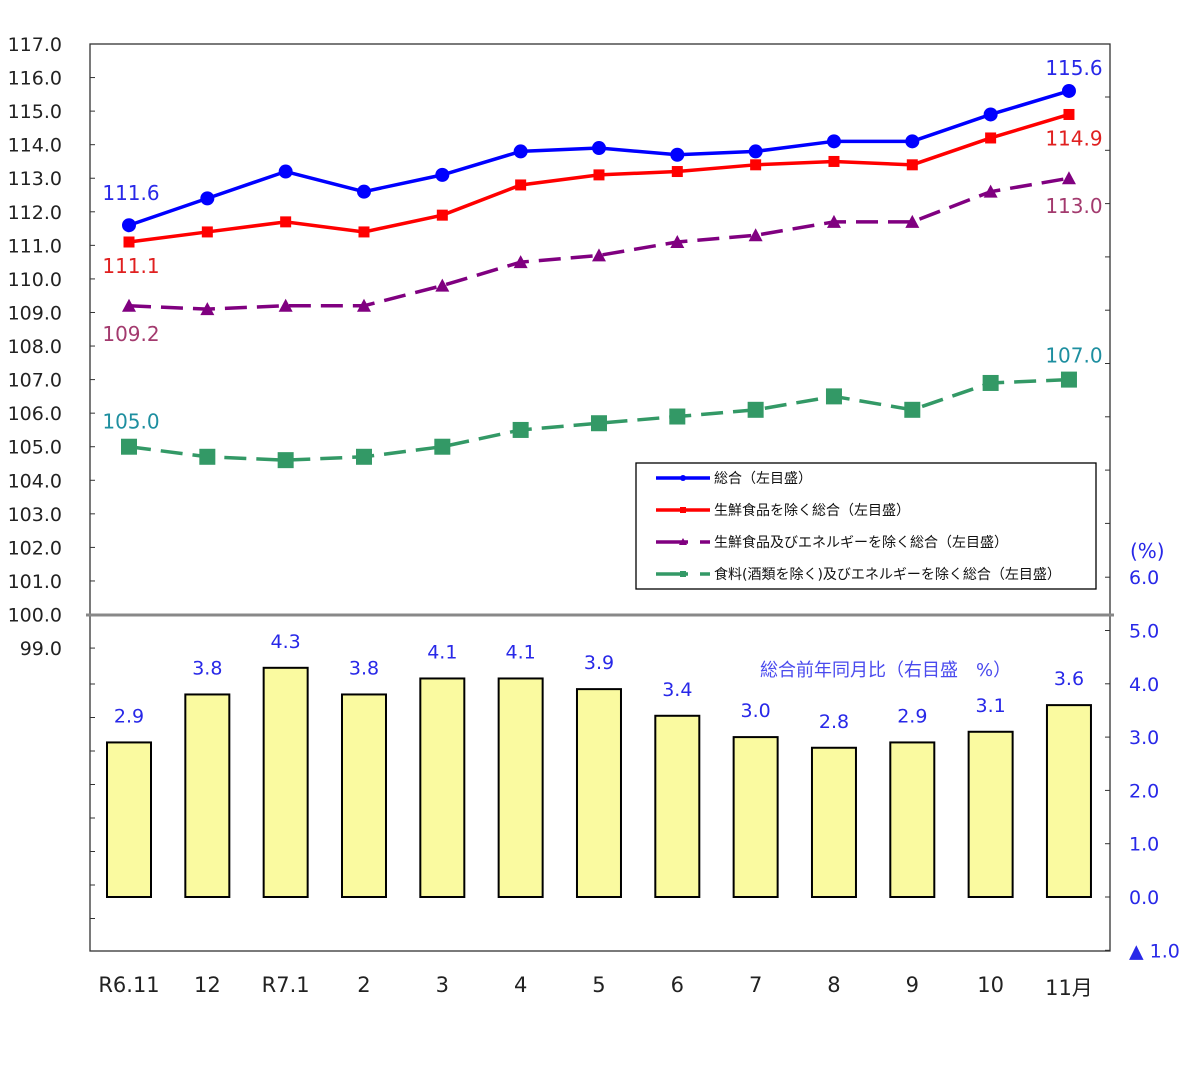  Describe the element at coordinates (755, 985) in the screenshot. I see `x-category-label: 7` at that location.